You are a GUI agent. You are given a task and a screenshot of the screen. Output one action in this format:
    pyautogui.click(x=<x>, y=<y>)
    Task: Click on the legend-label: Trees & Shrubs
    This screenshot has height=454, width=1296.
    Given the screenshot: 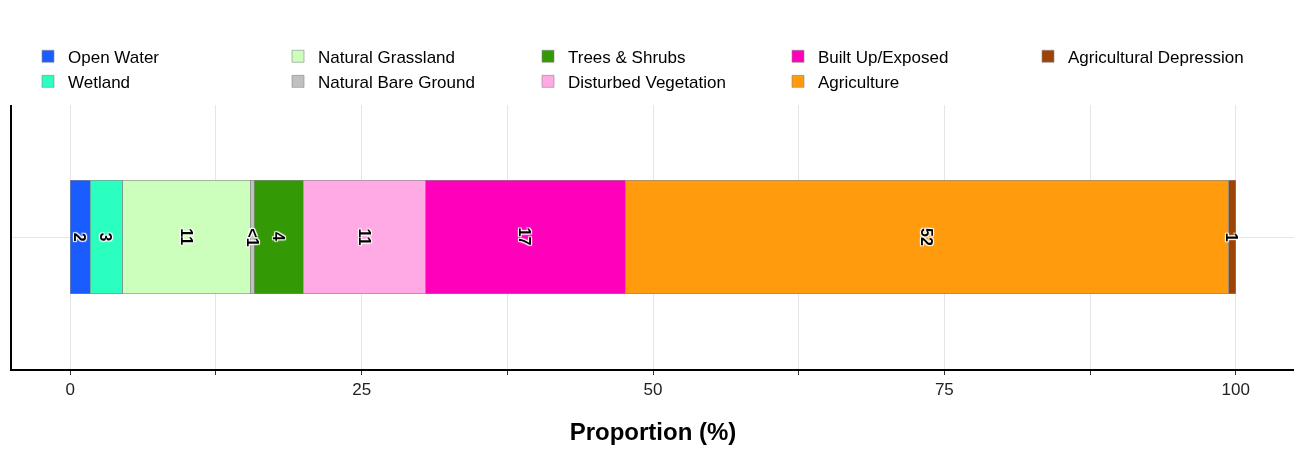 What is the action you would take?
    pyautogui.click(x=627, y=57)
    